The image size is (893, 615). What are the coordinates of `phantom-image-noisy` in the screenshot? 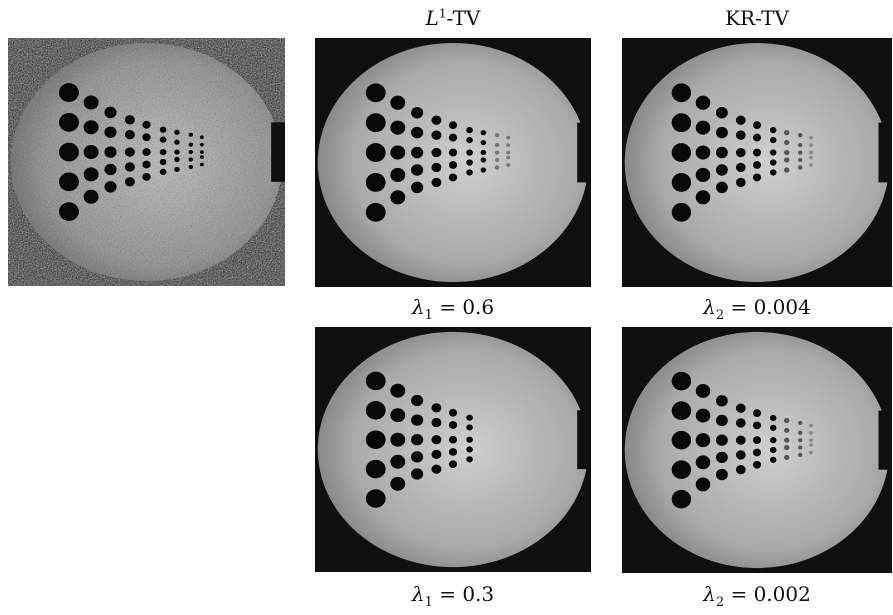 It's located at (146, 162).